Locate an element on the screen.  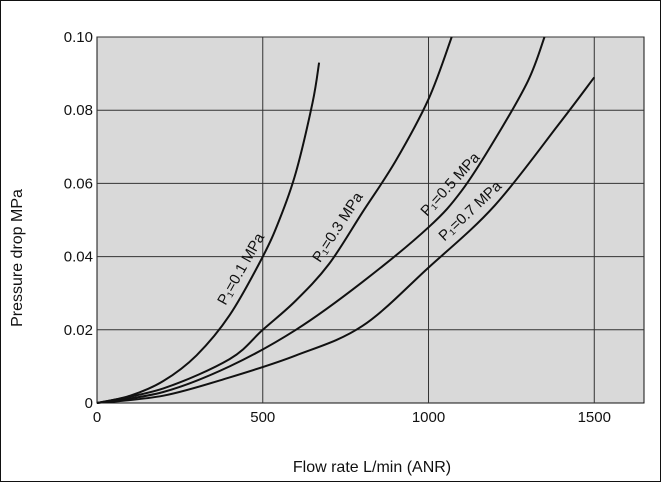
y-axis-title: Pressure drop MPa is located at coordinates (17, 258).